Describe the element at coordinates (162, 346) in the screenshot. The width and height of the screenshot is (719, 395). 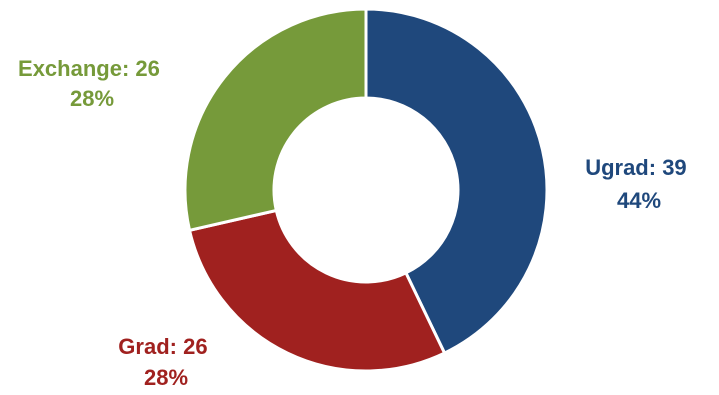
I see `data-label-grad-line1: Grad: 26` at that location.